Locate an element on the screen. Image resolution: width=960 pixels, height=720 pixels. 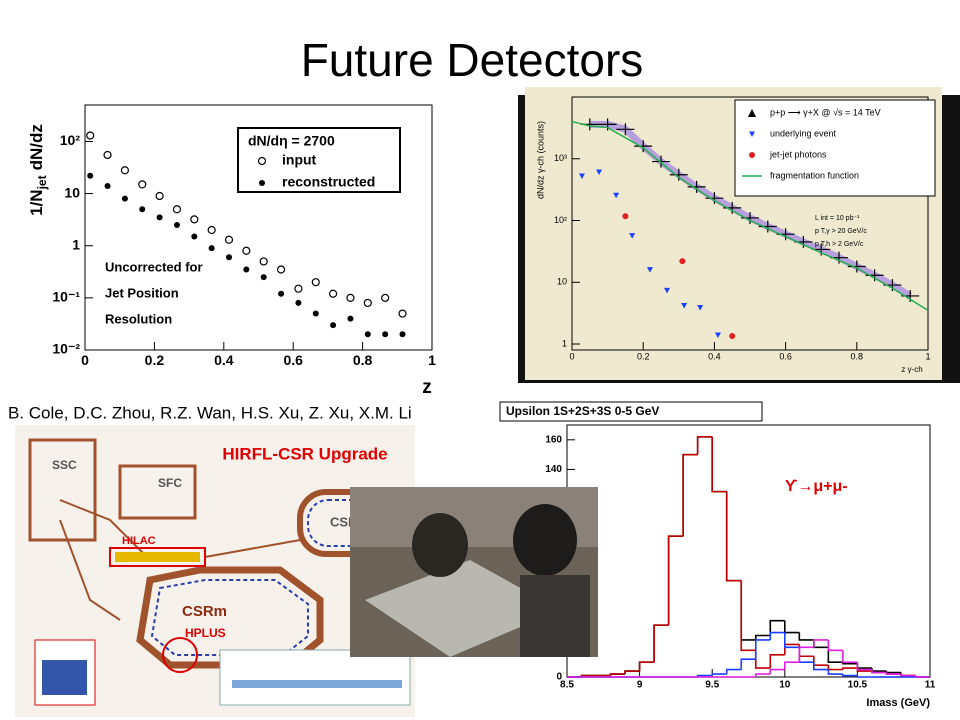
y-axis-label: dN/dz γ-ch (counts) is located at coordinates (540, 160).